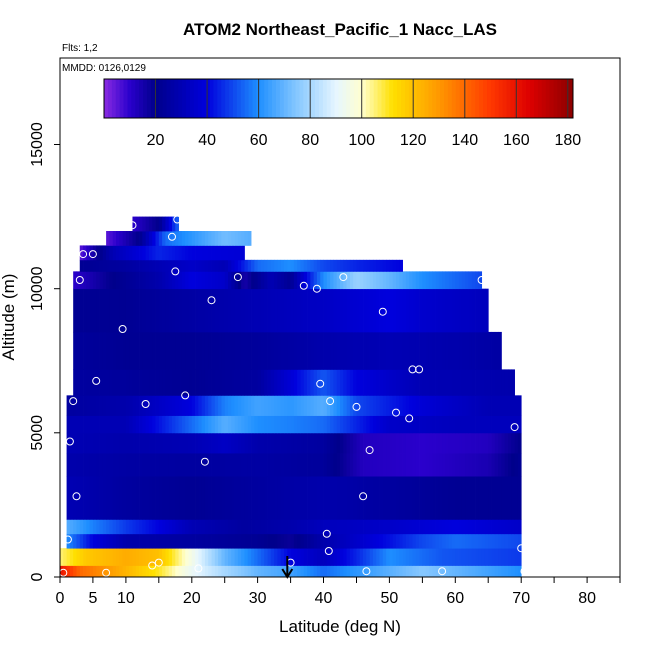 The width and height of the screenshot is (650, 650). Describe the element at coordinates (37, 288) in the screenshot. I see `y-tick-label: 10000` at that location.